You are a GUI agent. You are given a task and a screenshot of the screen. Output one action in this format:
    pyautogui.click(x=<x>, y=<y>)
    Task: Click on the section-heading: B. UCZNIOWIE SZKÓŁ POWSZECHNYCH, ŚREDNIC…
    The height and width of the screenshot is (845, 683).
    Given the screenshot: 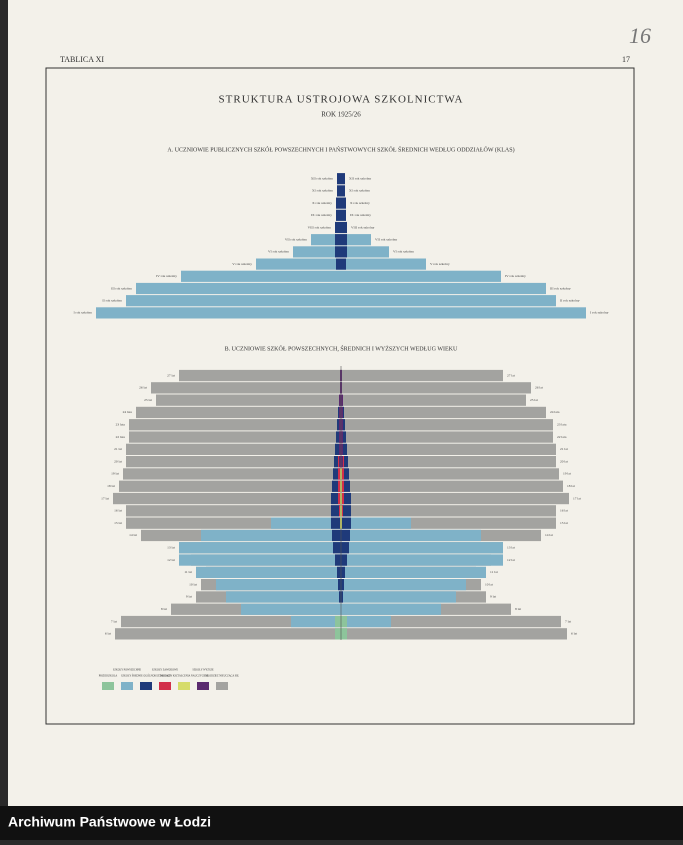 What is the action you would take?
    pyautogui.click(x=341, y=348)
    